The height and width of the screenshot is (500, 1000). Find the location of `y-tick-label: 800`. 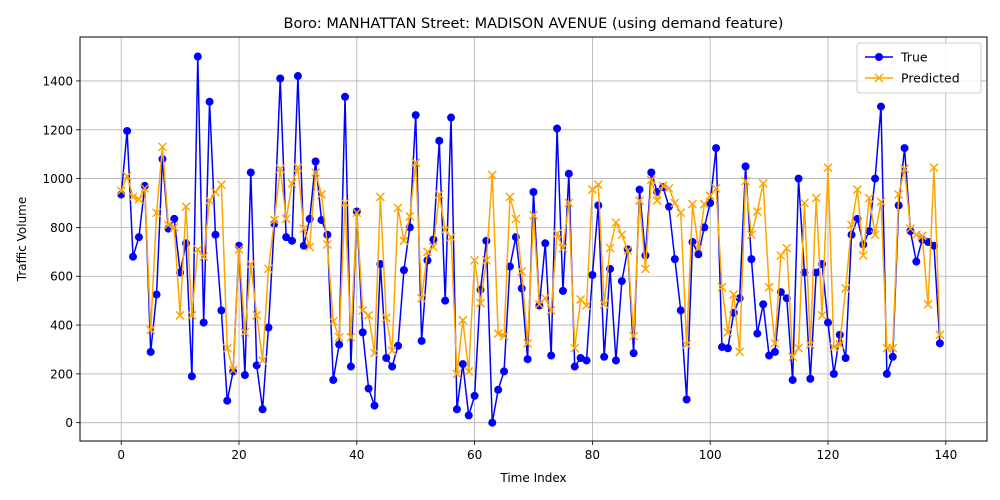

y-tick-label: 800 is located at coordinates (61, 228).